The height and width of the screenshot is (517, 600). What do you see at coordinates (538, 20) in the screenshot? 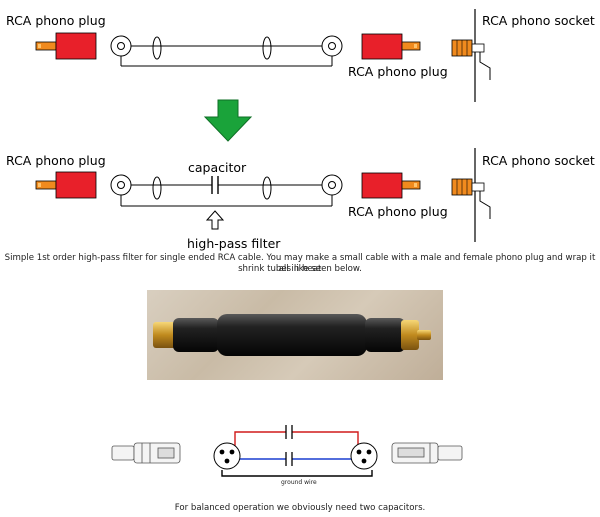
I see `label-rca-socket-1: RCA phono socket` at bounding box center [538, 20].